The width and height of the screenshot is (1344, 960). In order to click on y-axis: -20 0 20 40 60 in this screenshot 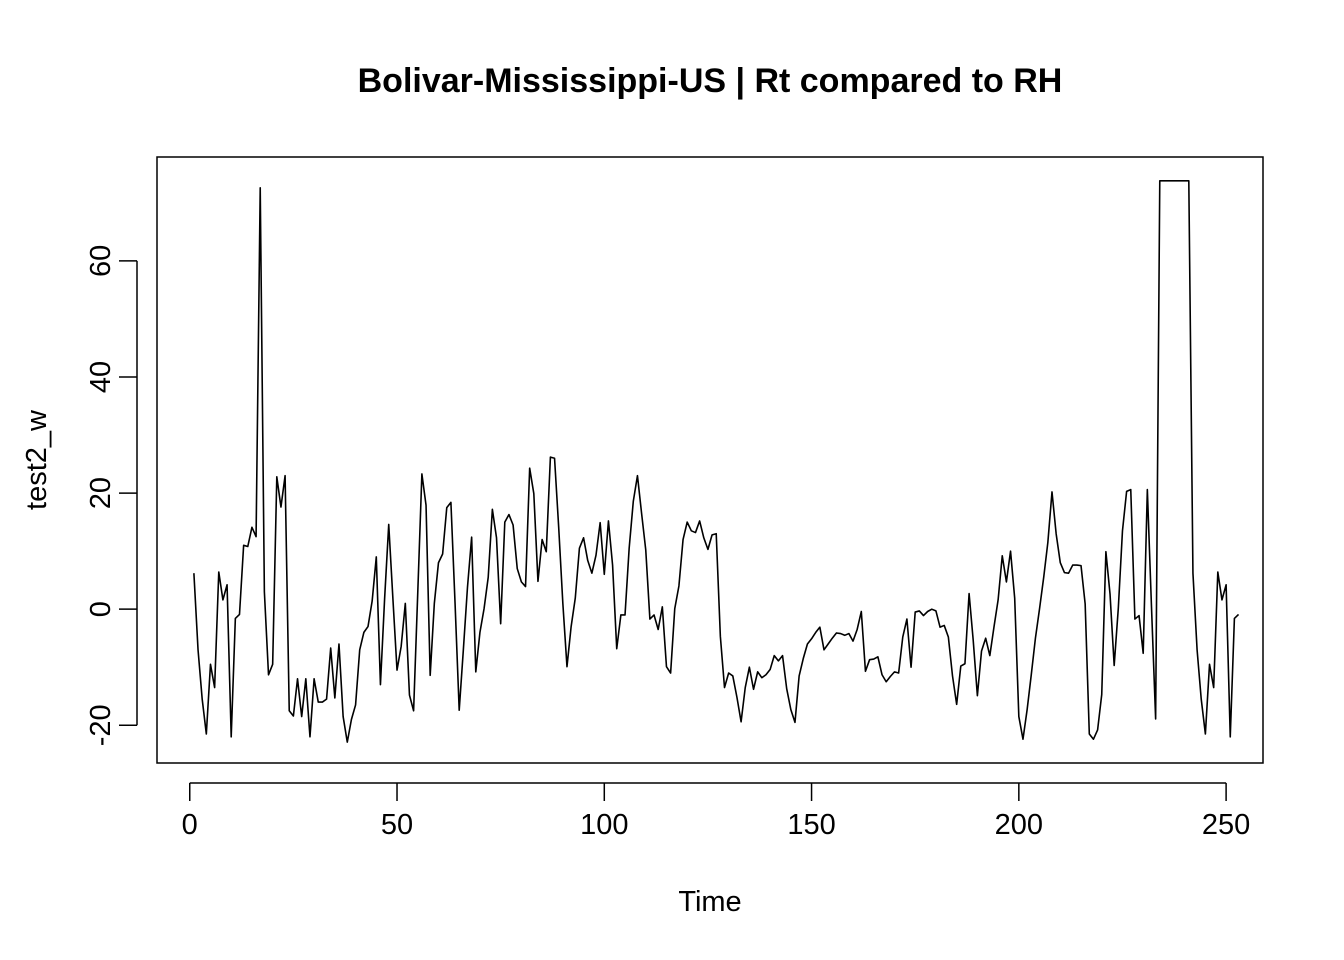, I will do `click(111, 495)`.